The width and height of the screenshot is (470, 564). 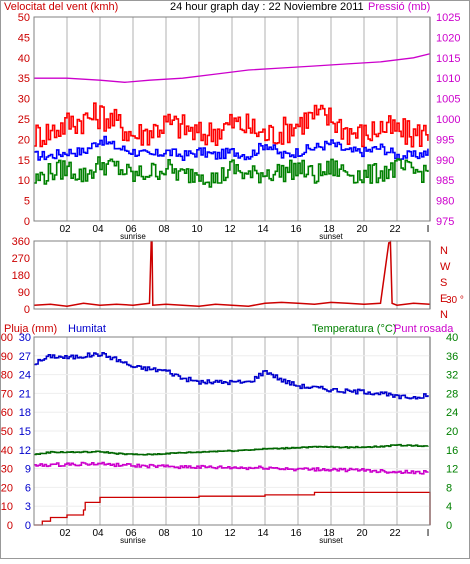 I want to click on rain-tick-label: 80, so click(x=7, y=376).